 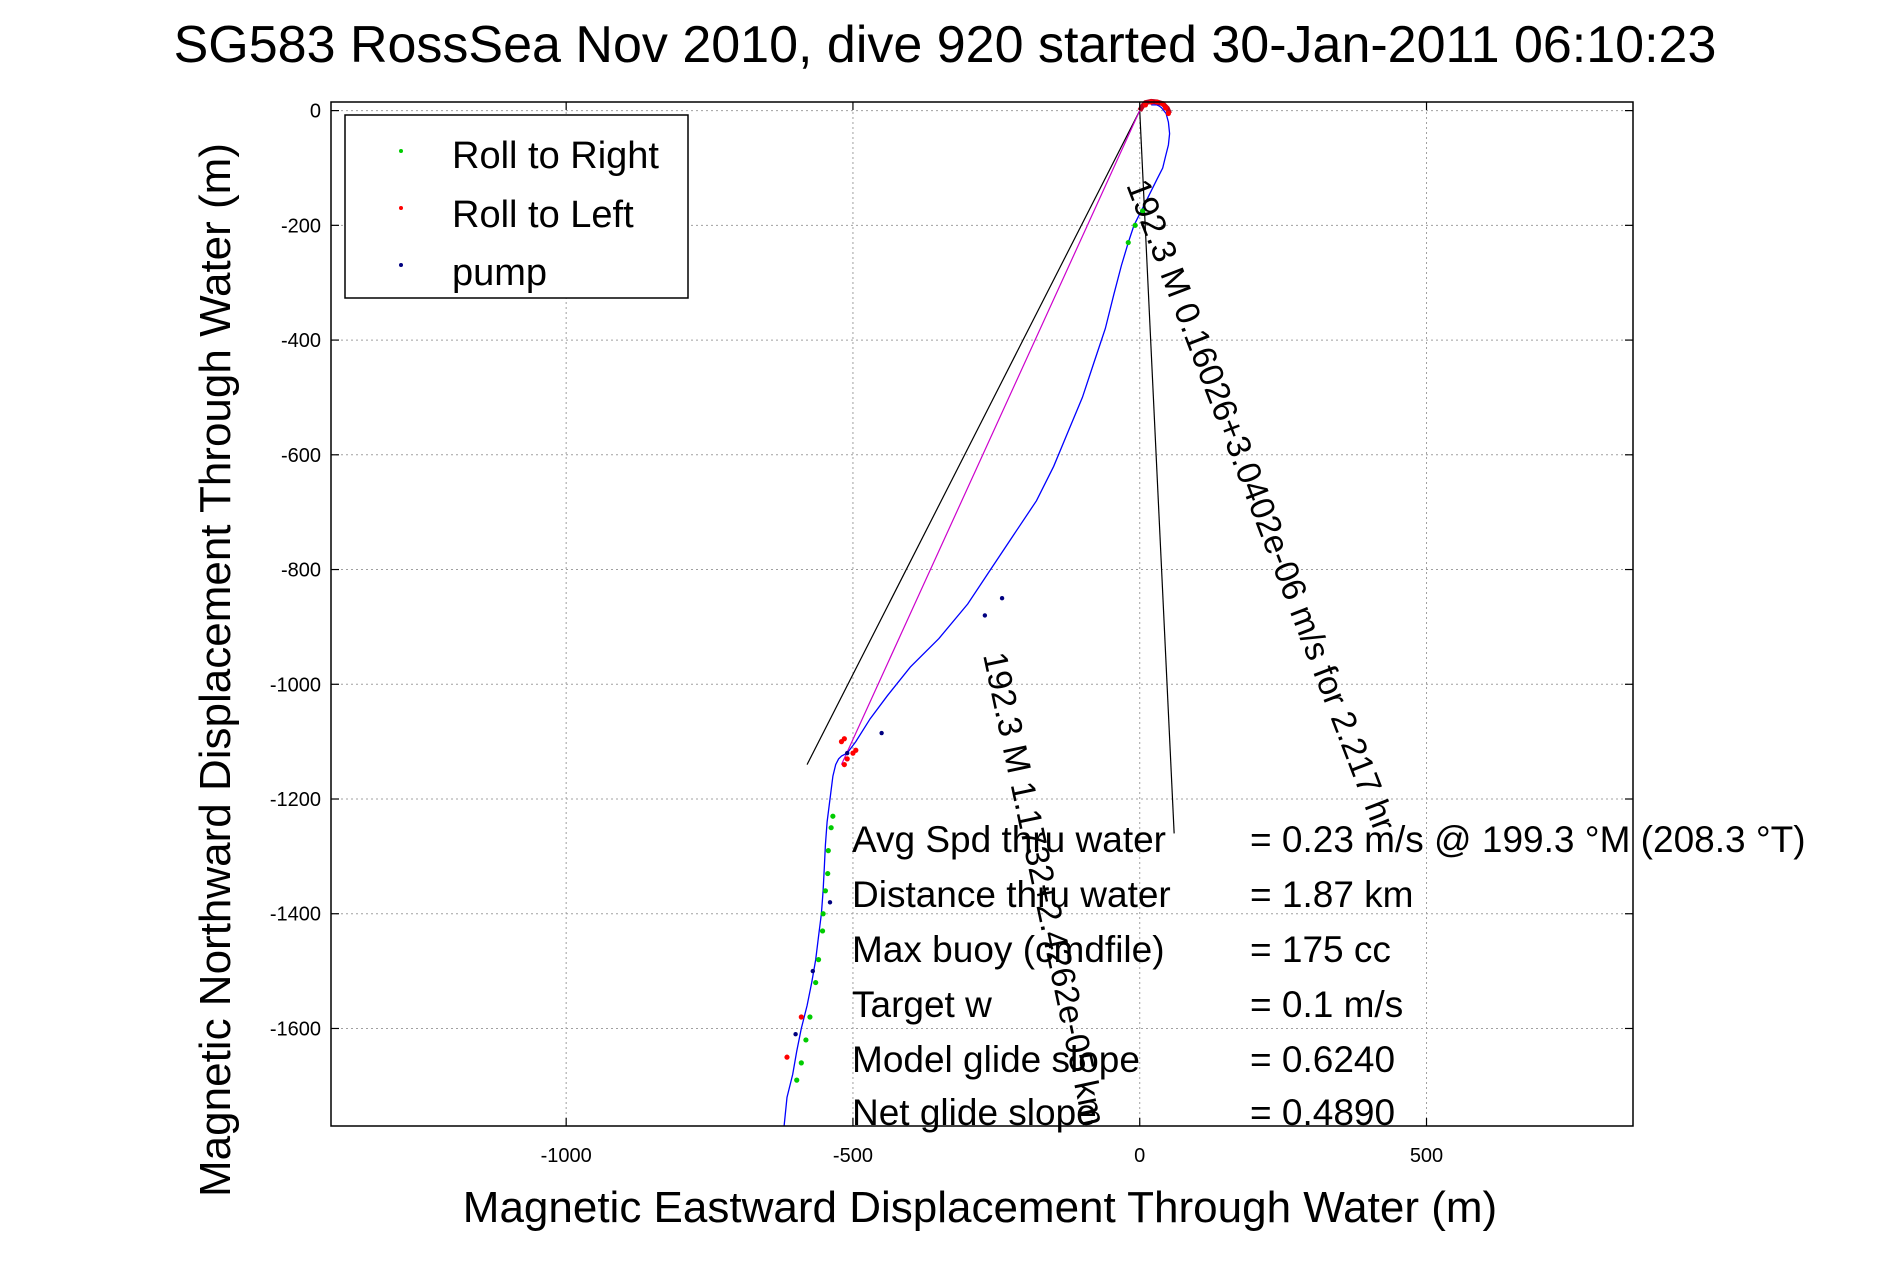 I want to click on legend-marker-roll-right, so click(x=401, y=151).